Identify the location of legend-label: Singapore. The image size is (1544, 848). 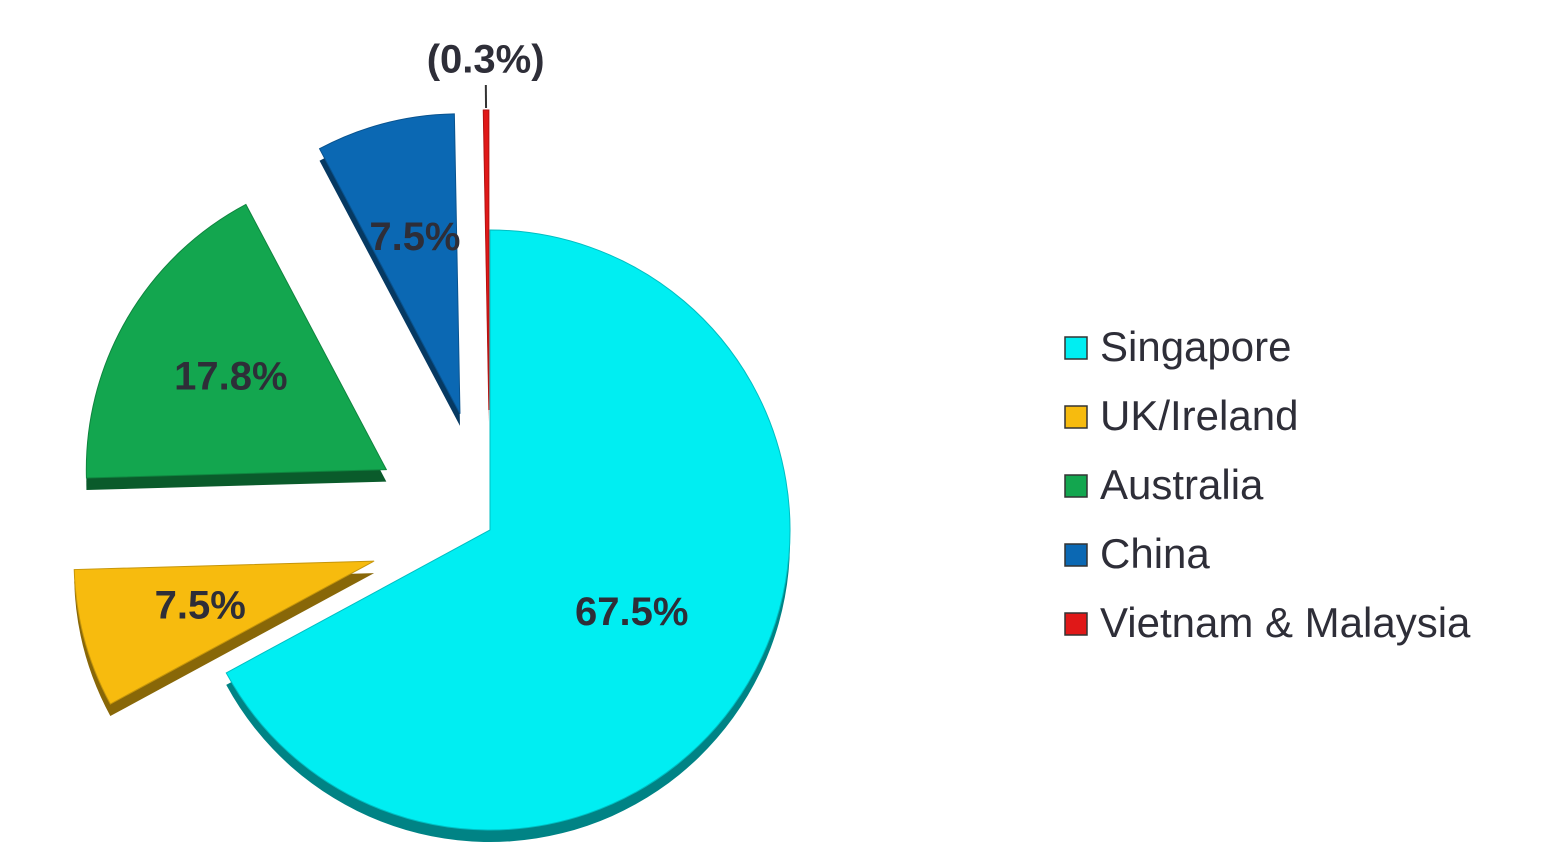
(1195, 346).